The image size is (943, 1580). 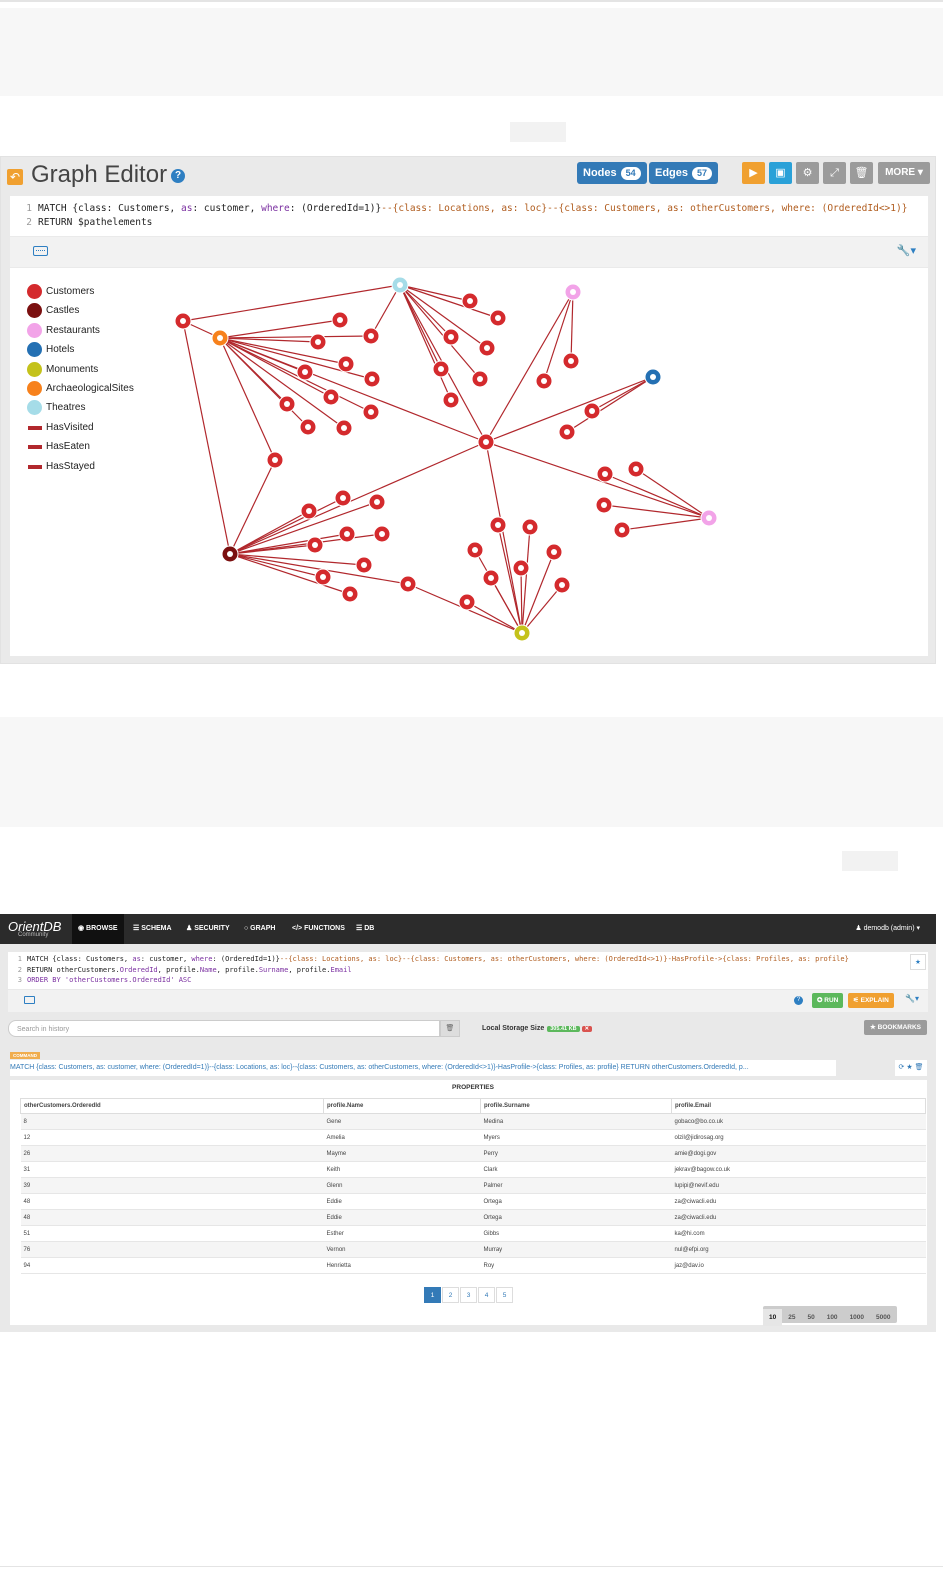 I want to click on page-link: 4, so click(x=486, y=1295).